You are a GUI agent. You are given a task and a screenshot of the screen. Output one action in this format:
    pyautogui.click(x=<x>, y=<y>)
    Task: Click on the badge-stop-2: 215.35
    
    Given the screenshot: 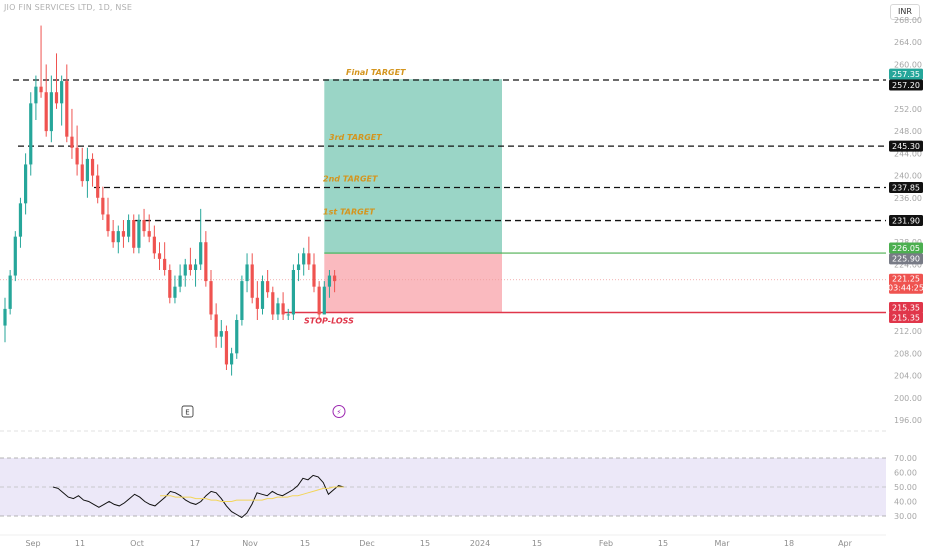 What is the action you would take?
    pyautogui.click(x=906, y=317)
    